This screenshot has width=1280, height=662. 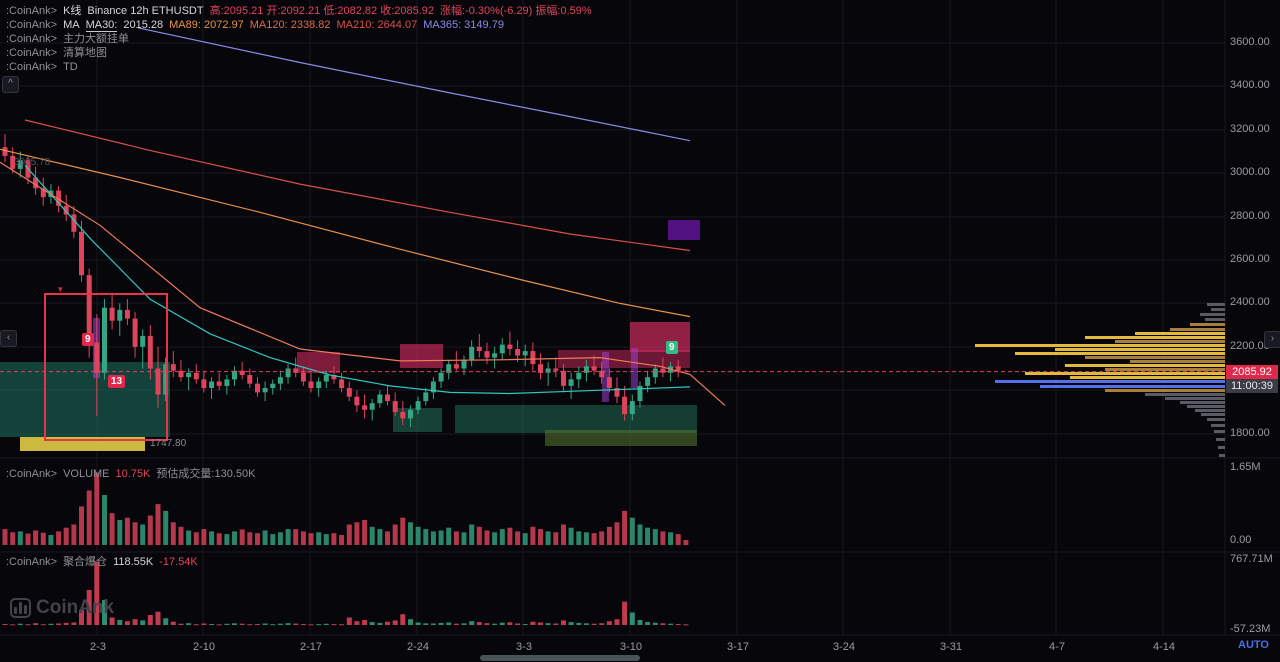 I want to click on price-axis-label: 1800.00, so click(x=1250, y=433).